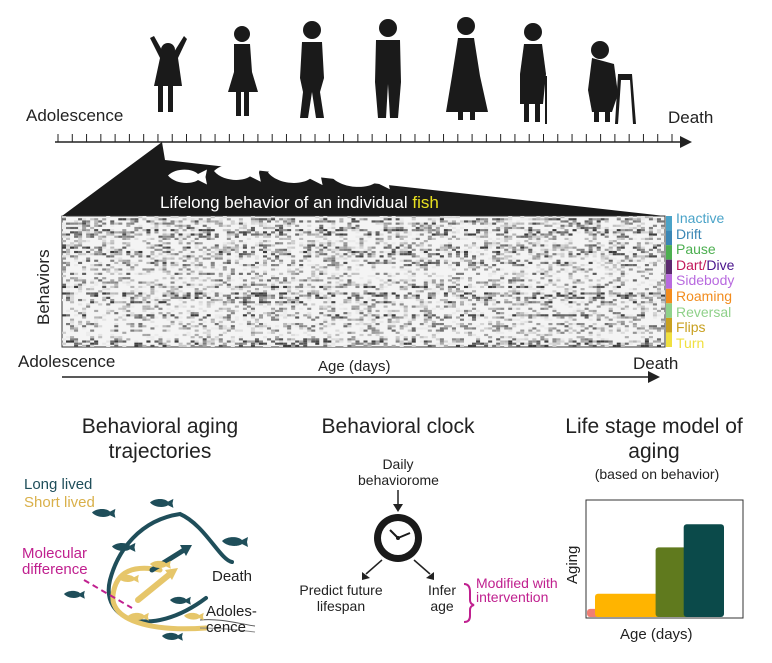  I want to click on behavior-label: Flips, so click(691, 327).